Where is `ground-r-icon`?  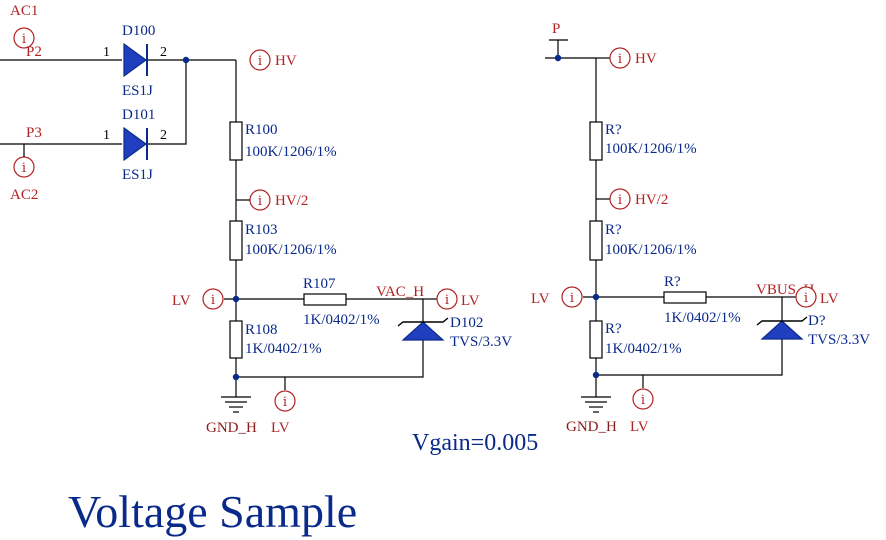
ground-r-icon is located at coordinates (596, 404).